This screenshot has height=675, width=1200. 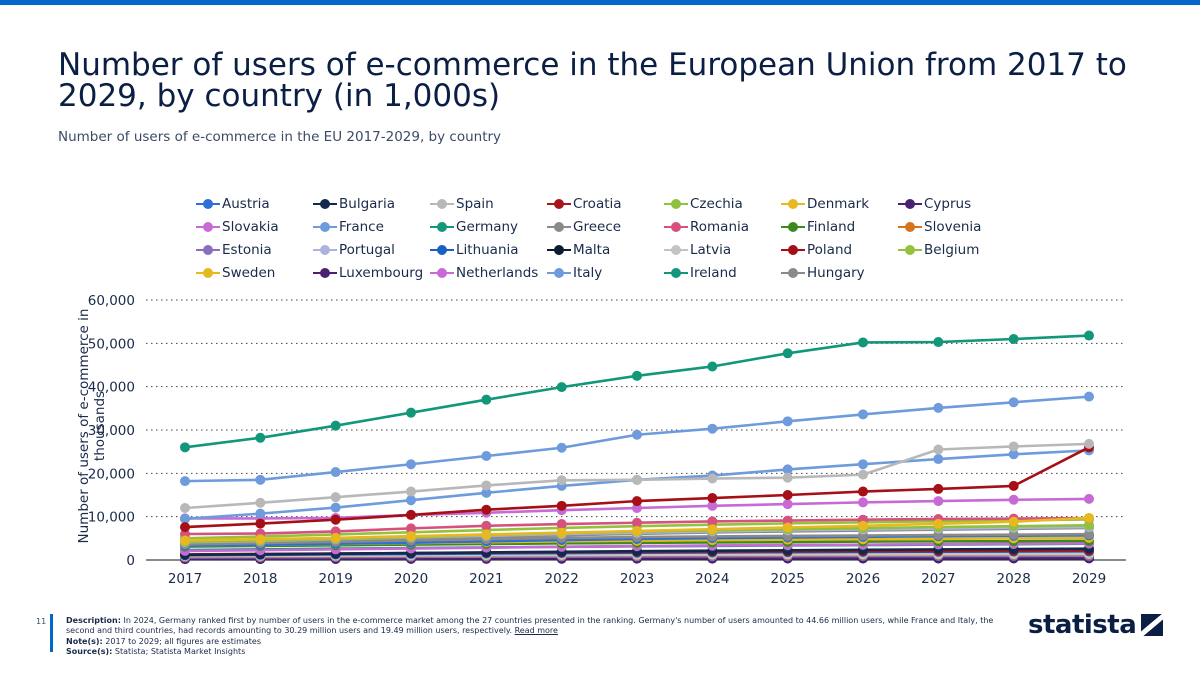 I want to click on legend-item: Malta, so click(x=578, y=250).